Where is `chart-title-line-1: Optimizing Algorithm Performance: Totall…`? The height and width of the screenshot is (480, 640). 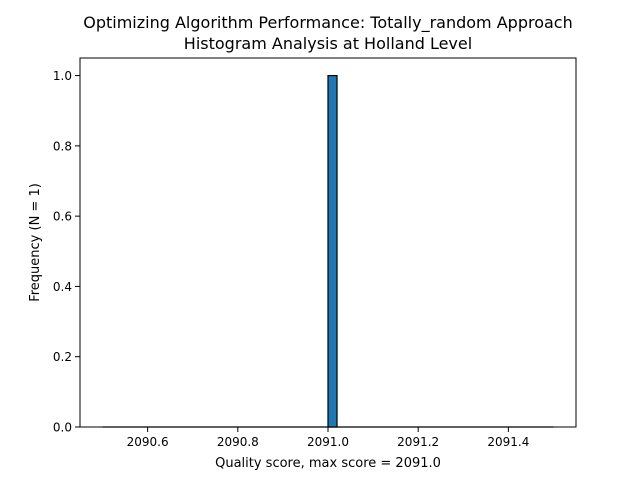 chart-title-line-1: Optimizing Algorithm Performance: Totall… is located at coordinates (327, 23).